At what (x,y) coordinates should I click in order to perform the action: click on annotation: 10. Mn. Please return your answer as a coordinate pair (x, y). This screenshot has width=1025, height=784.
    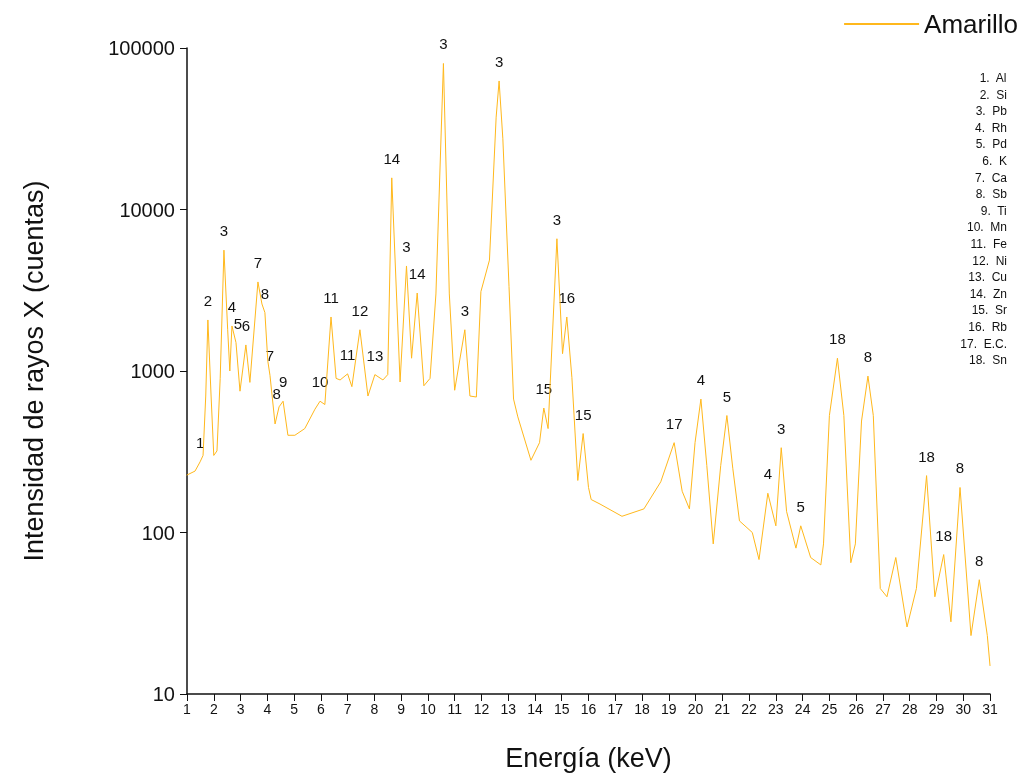
    Looking at the image, I should click on (987, 227).